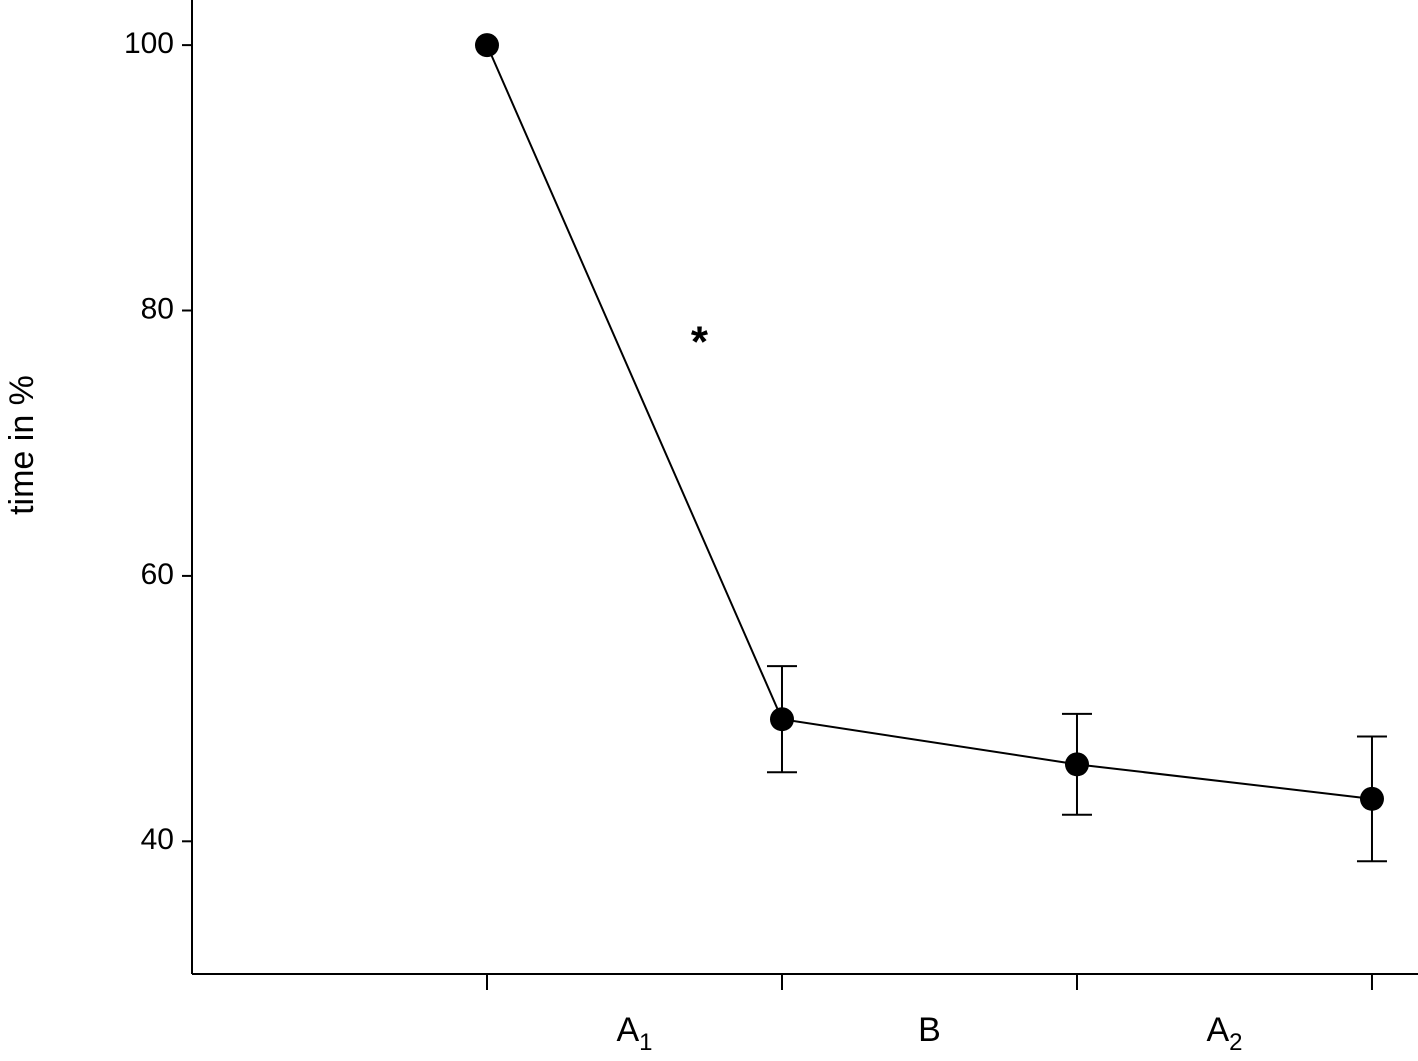 The height and width of the screenshot is (1061, 1418). I want to click on y-axis-label: time in %, so click(22, 445).